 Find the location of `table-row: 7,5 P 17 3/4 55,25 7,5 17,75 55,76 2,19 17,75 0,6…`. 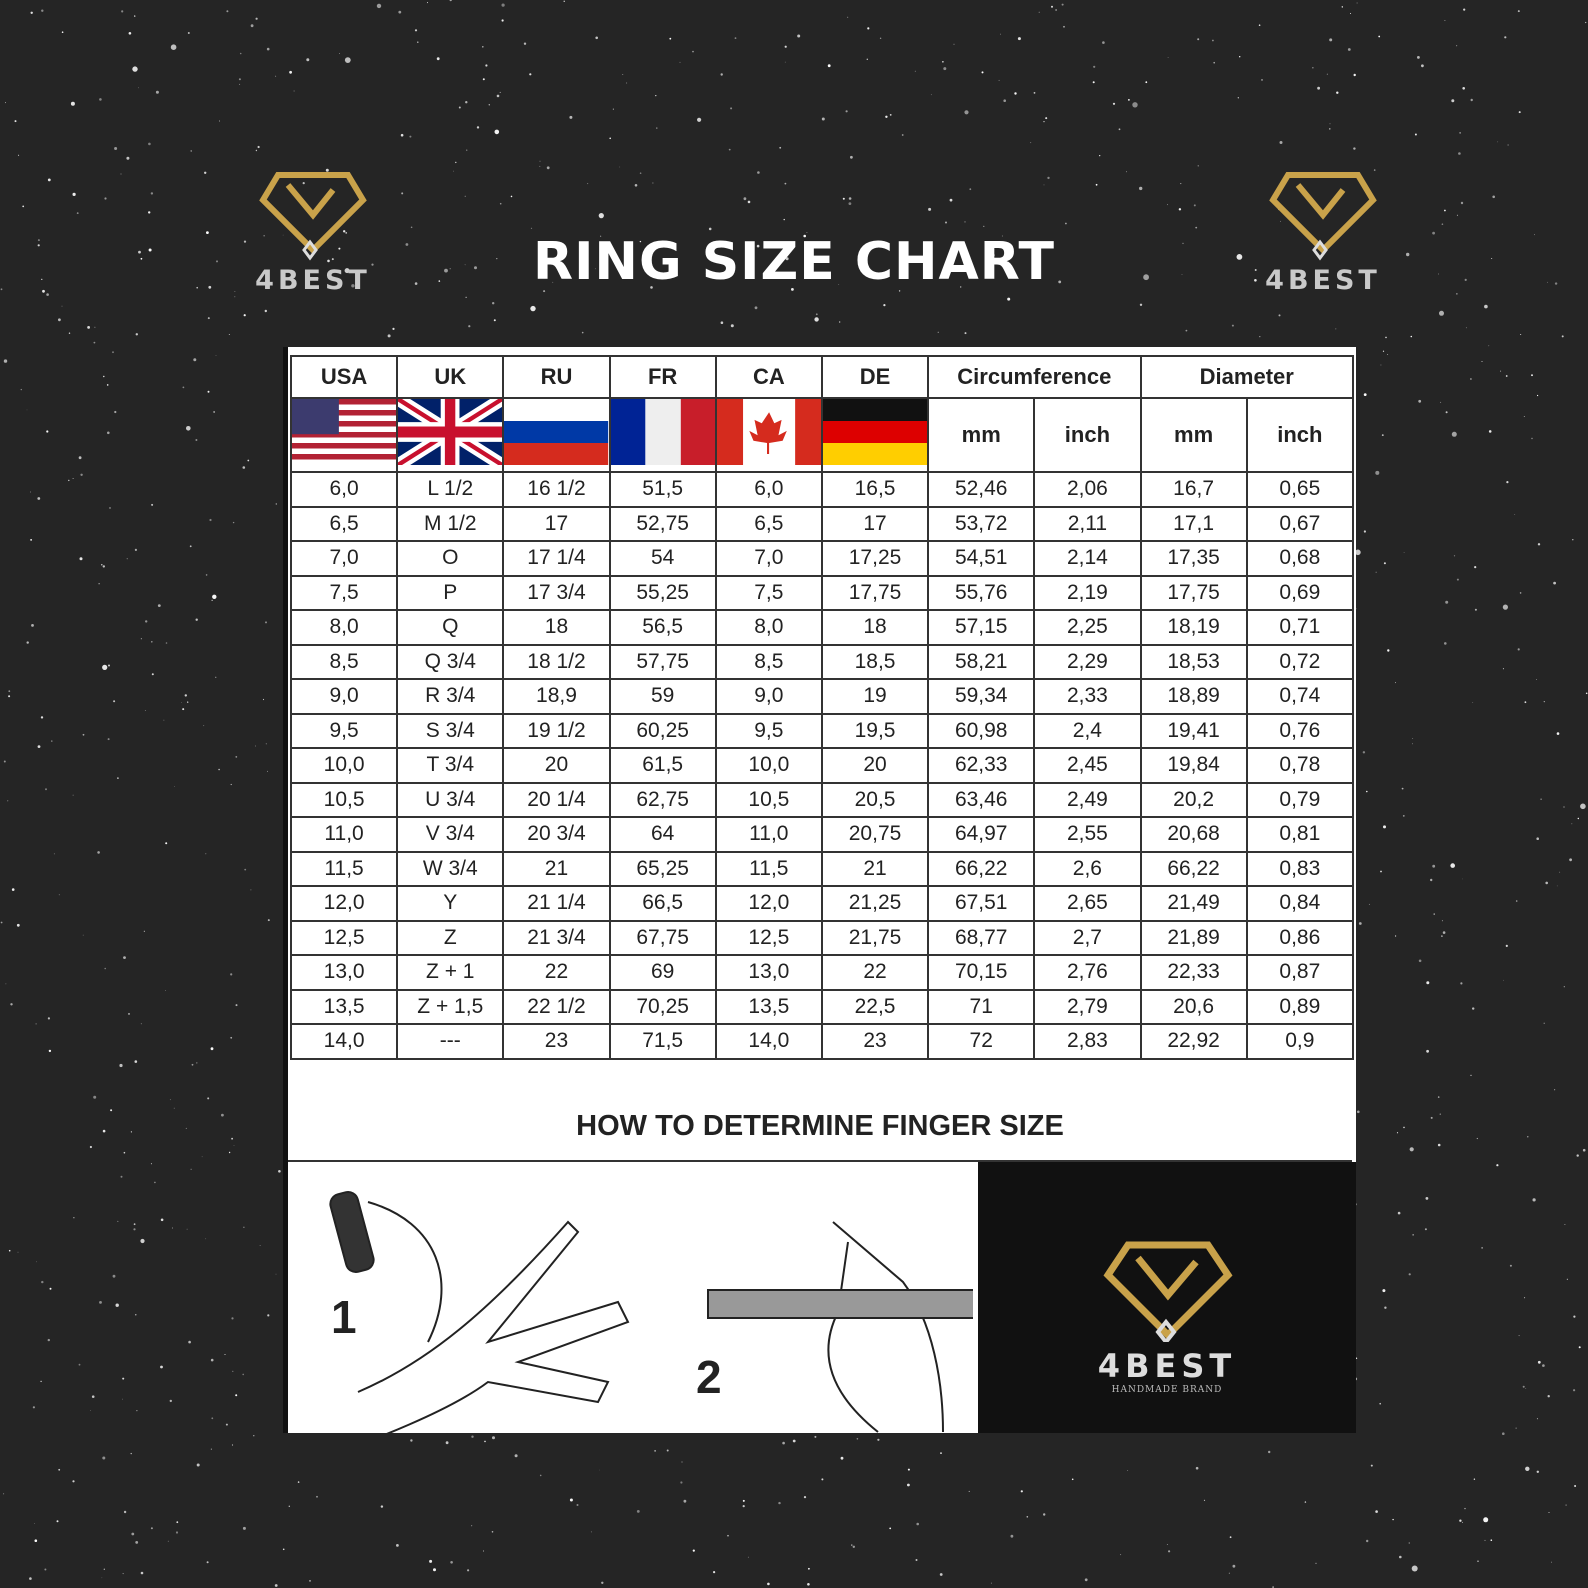

table-row: 7,5 P 17 3/4 55,25 7,5 17,75 55,76 2,19 17,75 0,6… is located at coordinates (822, 592).